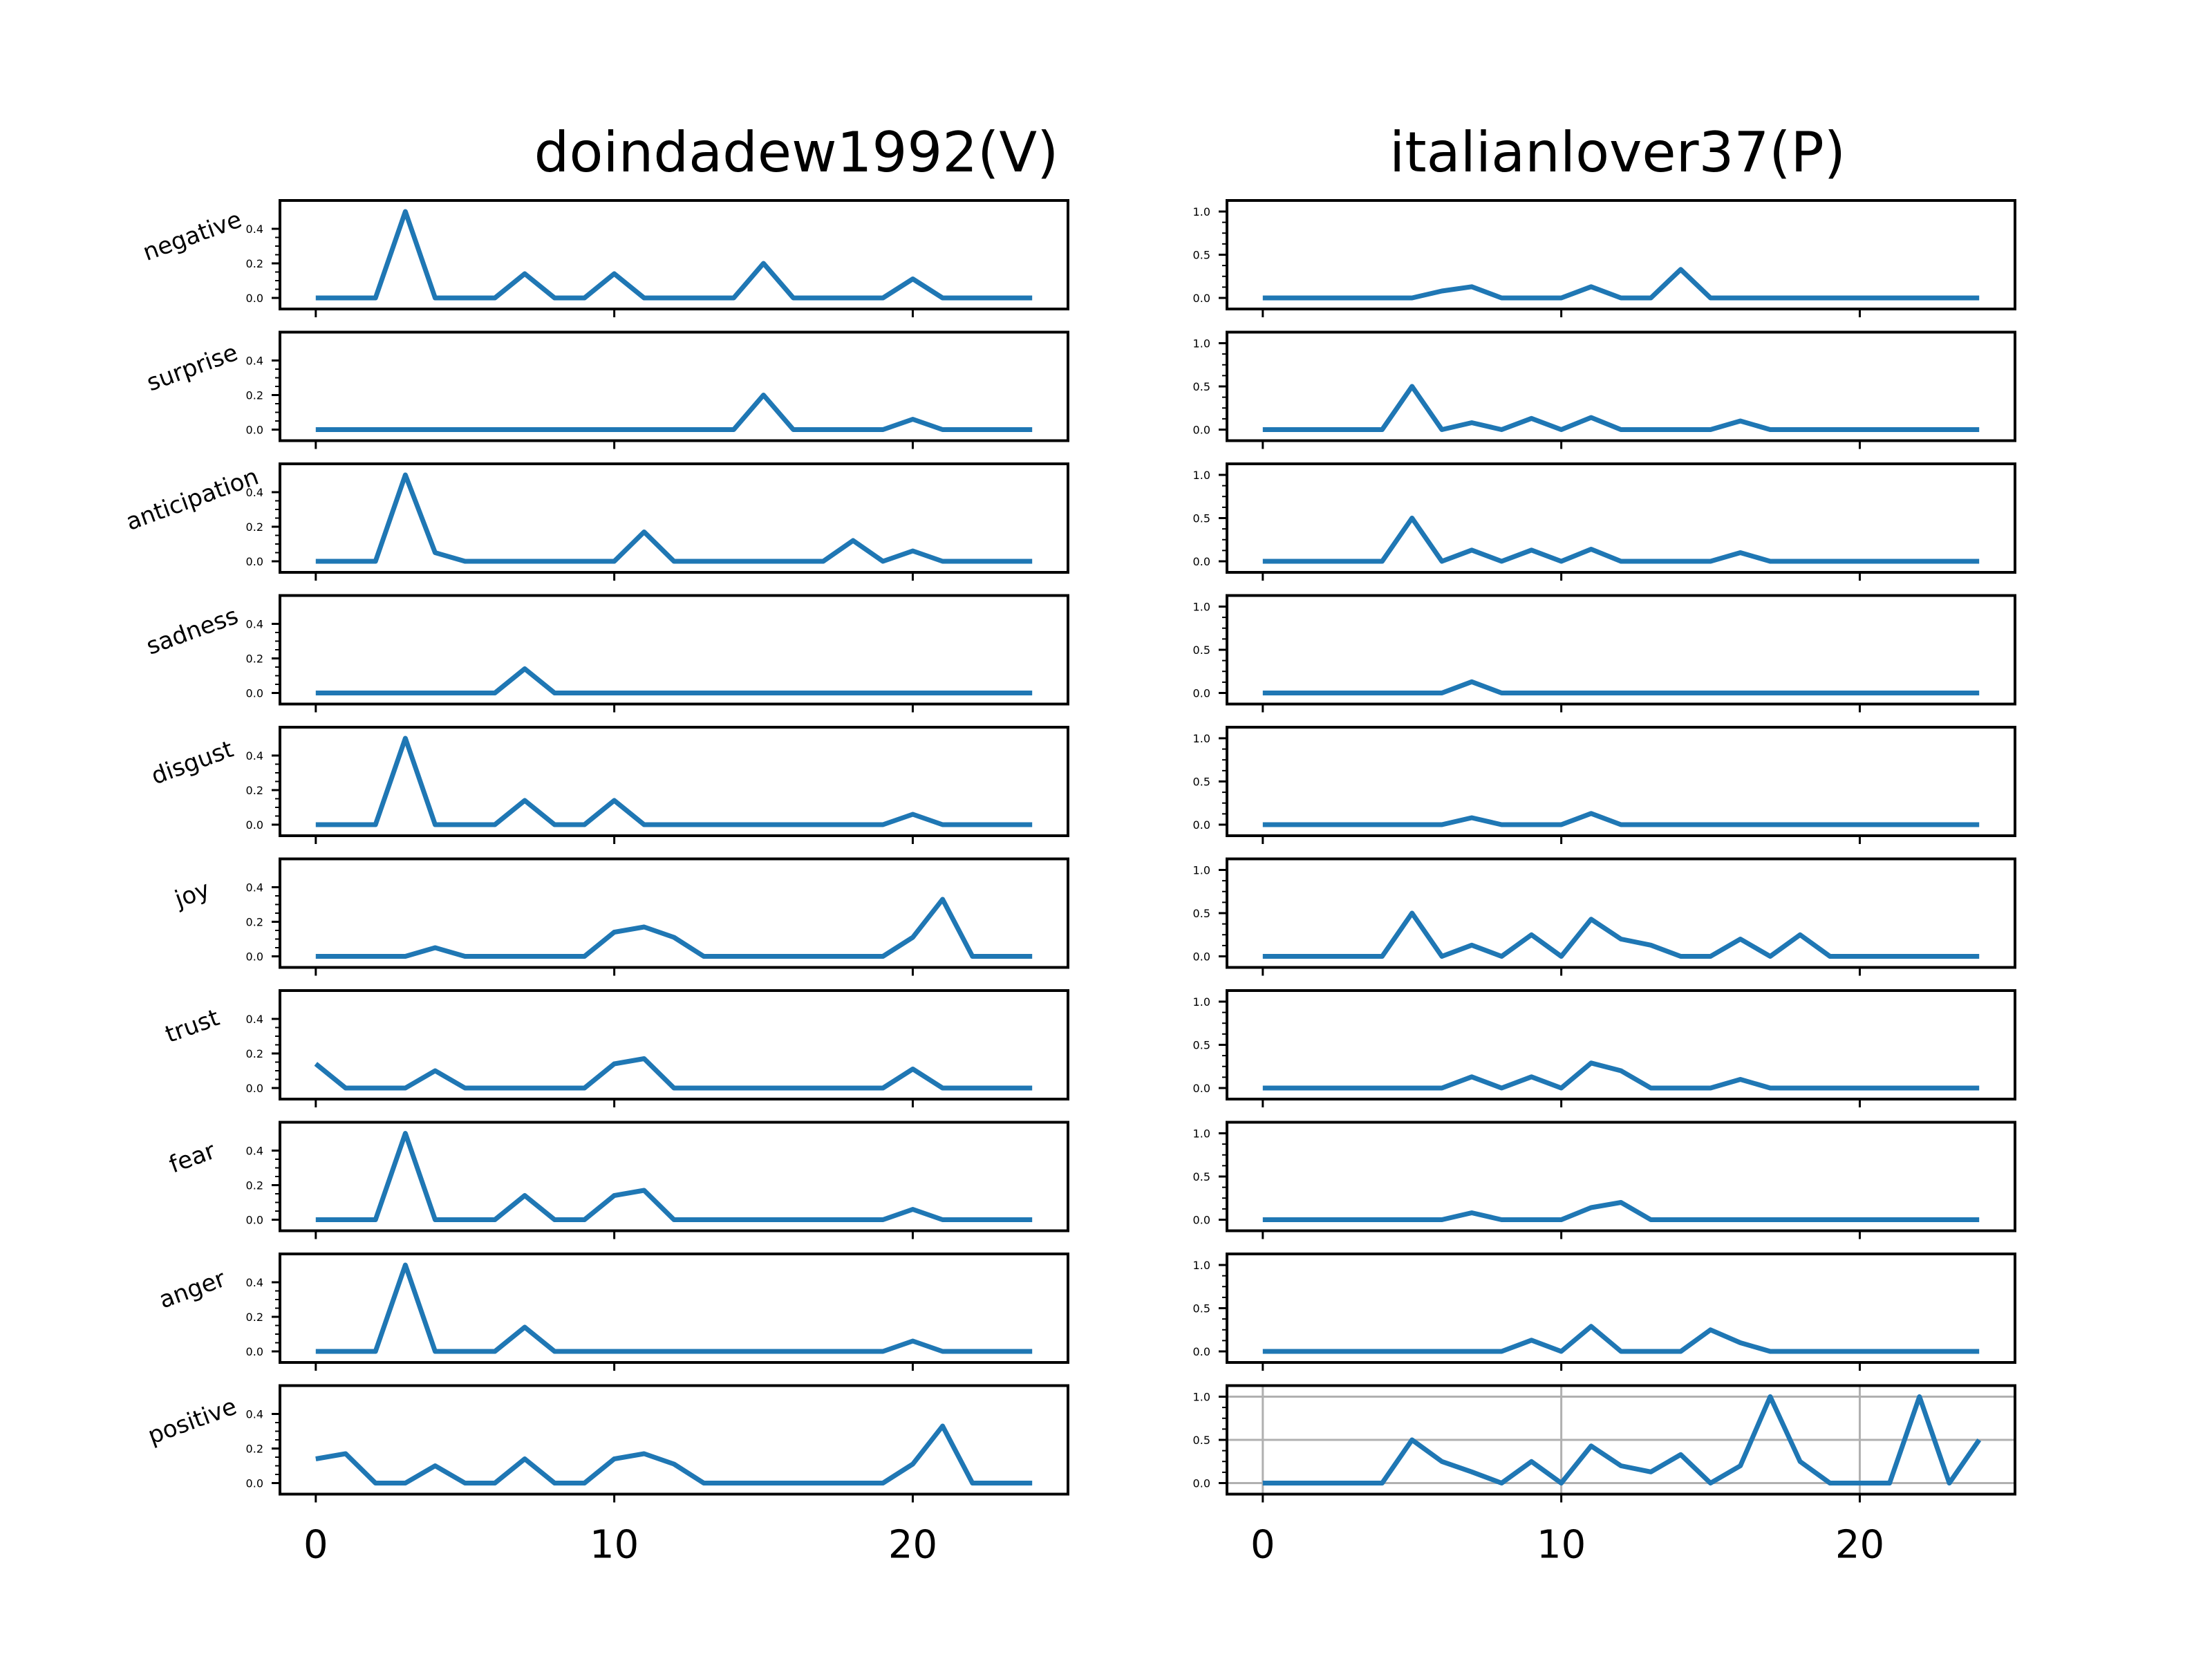  What do you see at coordinates (1621, 1075) in the screenshot?
I see `series-line-trust-right` at bounding box center [1621, 1075].